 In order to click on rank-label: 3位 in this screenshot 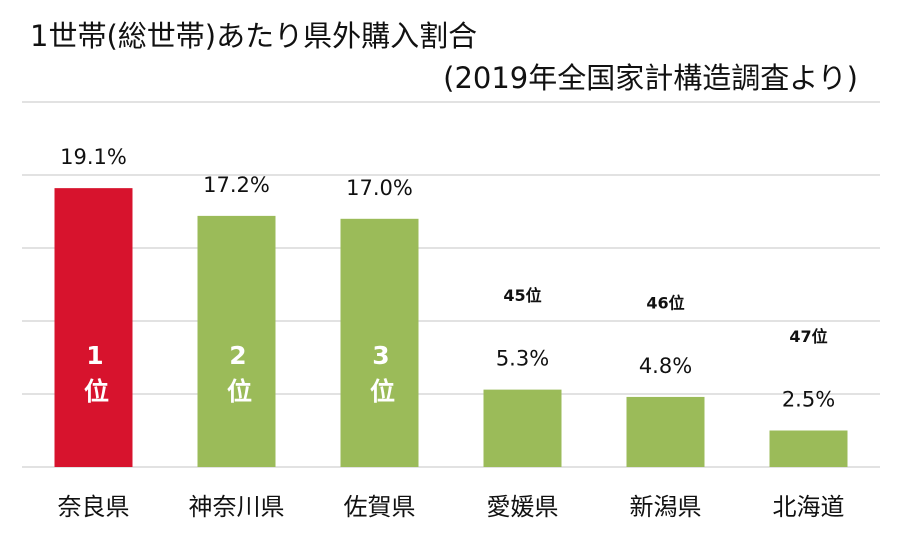, I will do `click(381, 376)`.